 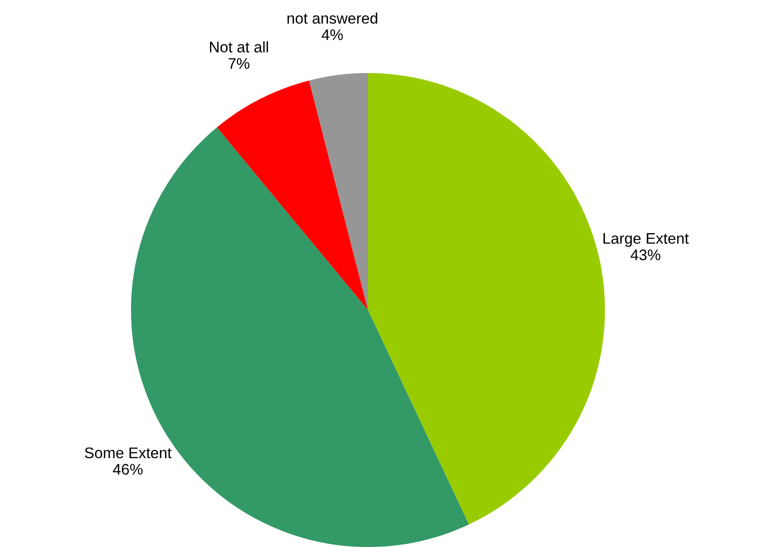 I want to click on data-label: 43%, so click(x=645, y=254).